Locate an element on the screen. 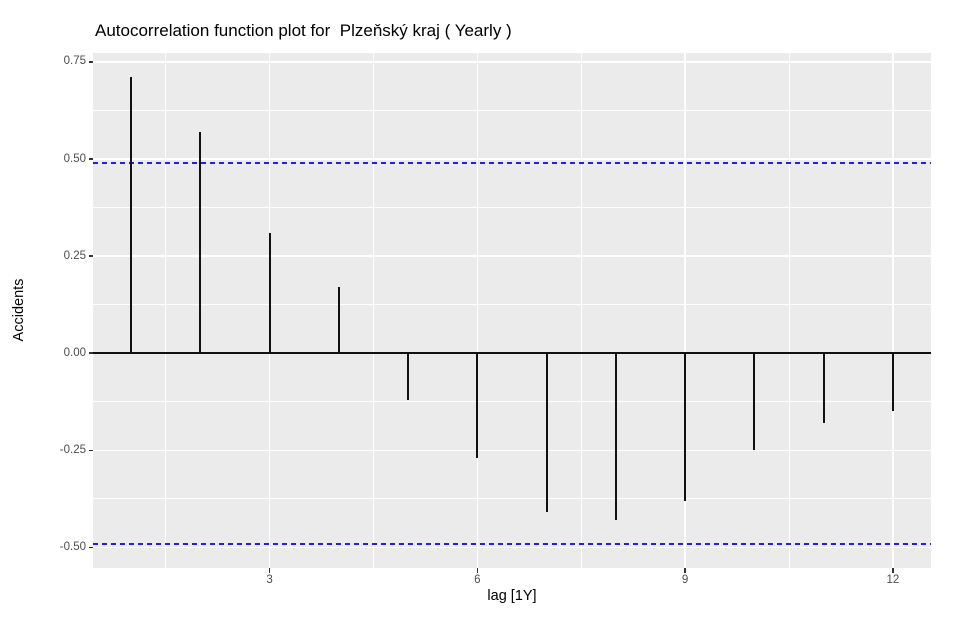 This screenshot has height=640, width=979. x-axis-title: lag [1Y] is located at coordinates (512, 596).